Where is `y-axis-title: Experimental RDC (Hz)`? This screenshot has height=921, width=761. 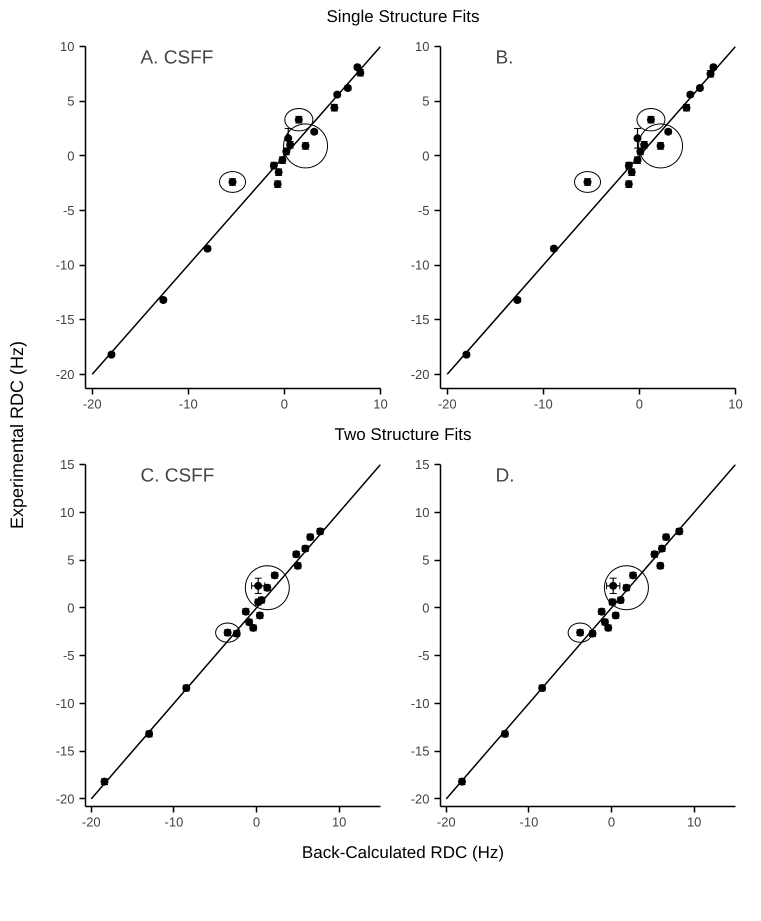
y-axis-title: Experimental RDC (Hz) is located at coordinates (17, 435).